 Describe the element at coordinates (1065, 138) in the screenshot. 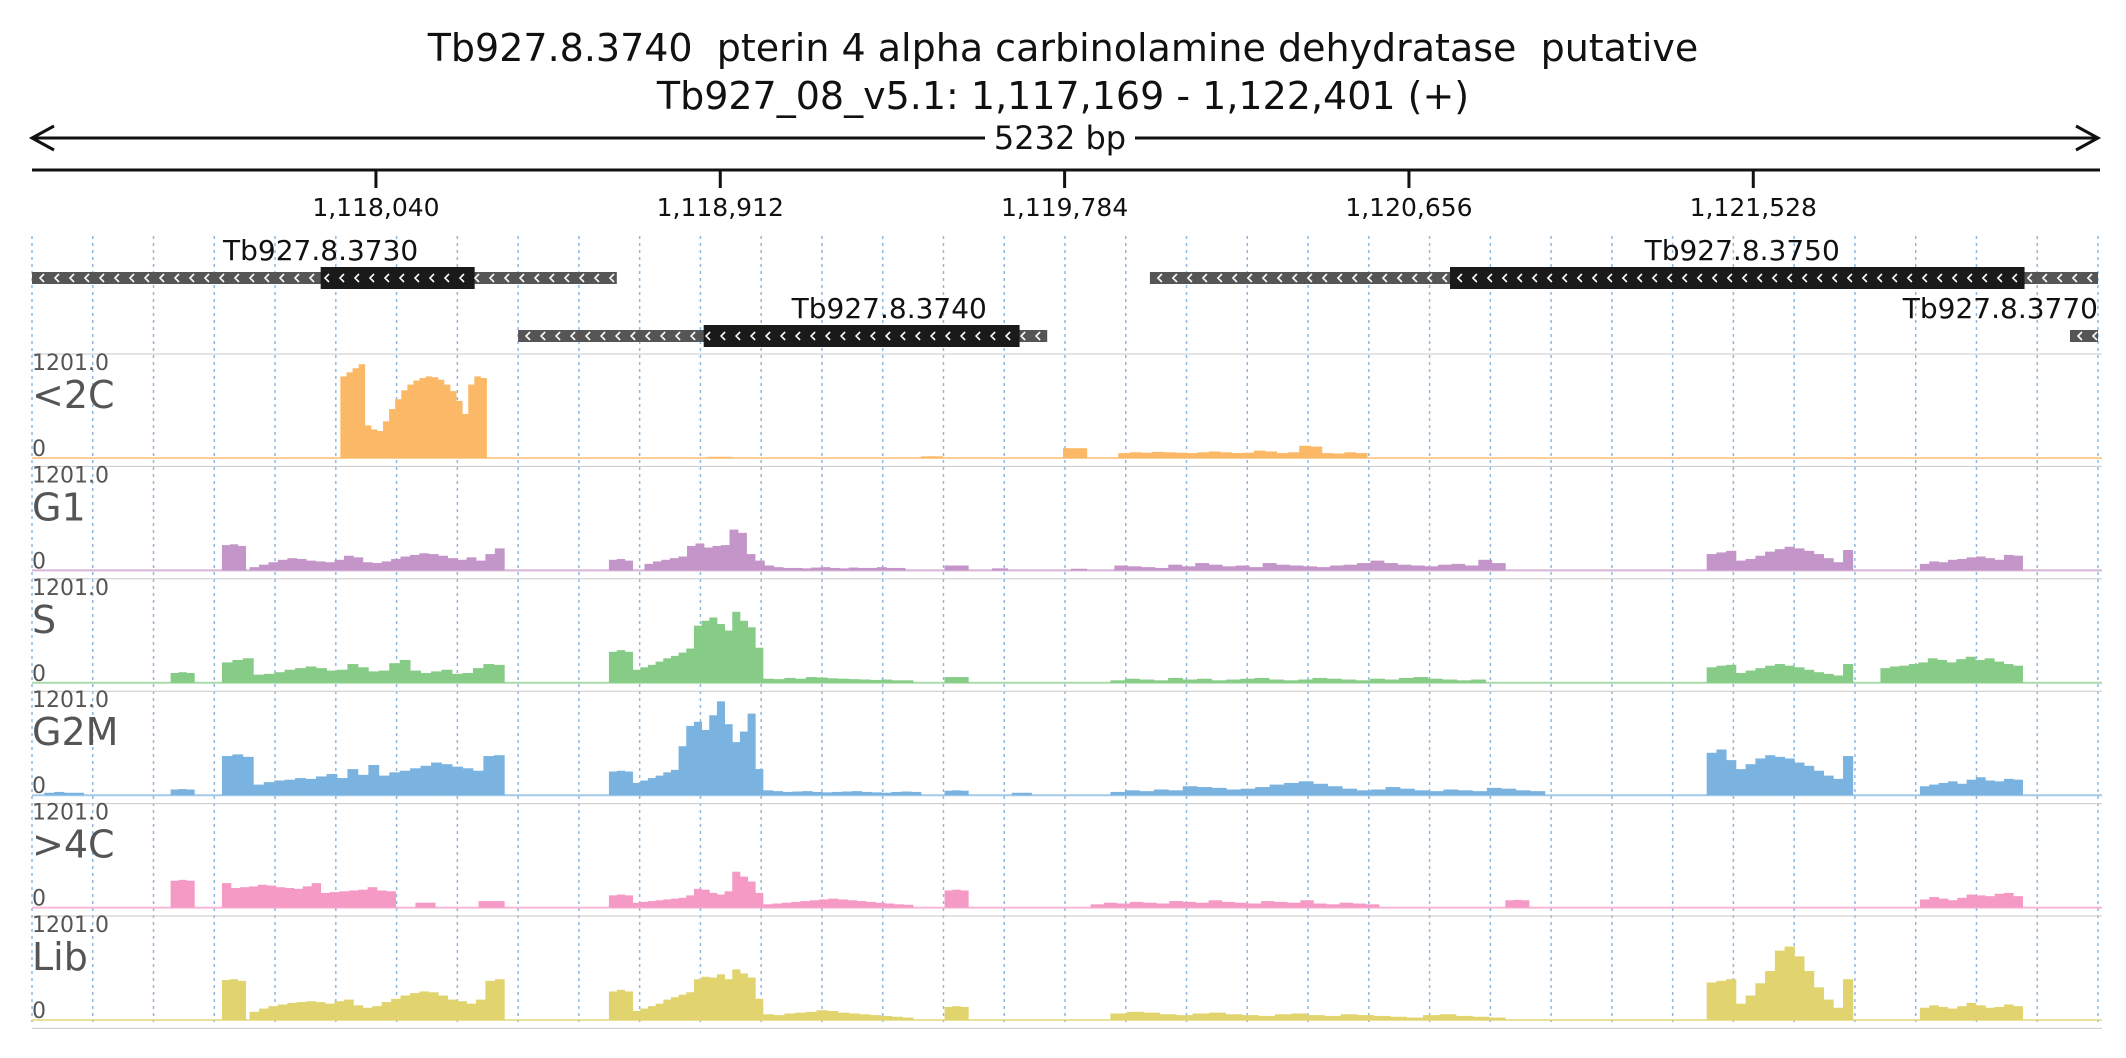

I see `span-arrow: 5232 bp` at that location.